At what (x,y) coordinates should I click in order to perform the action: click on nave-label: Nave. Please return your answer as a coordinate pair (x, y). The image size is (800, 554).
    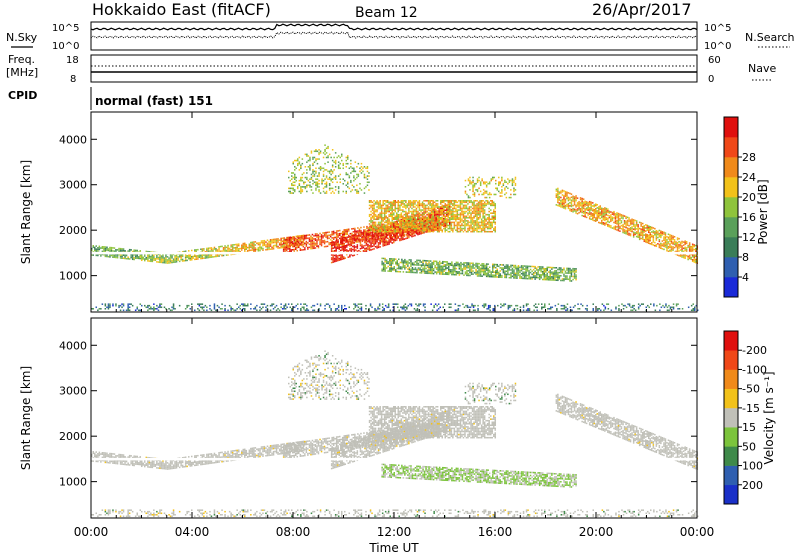
    Looking at the image, I should click on (762, 68).